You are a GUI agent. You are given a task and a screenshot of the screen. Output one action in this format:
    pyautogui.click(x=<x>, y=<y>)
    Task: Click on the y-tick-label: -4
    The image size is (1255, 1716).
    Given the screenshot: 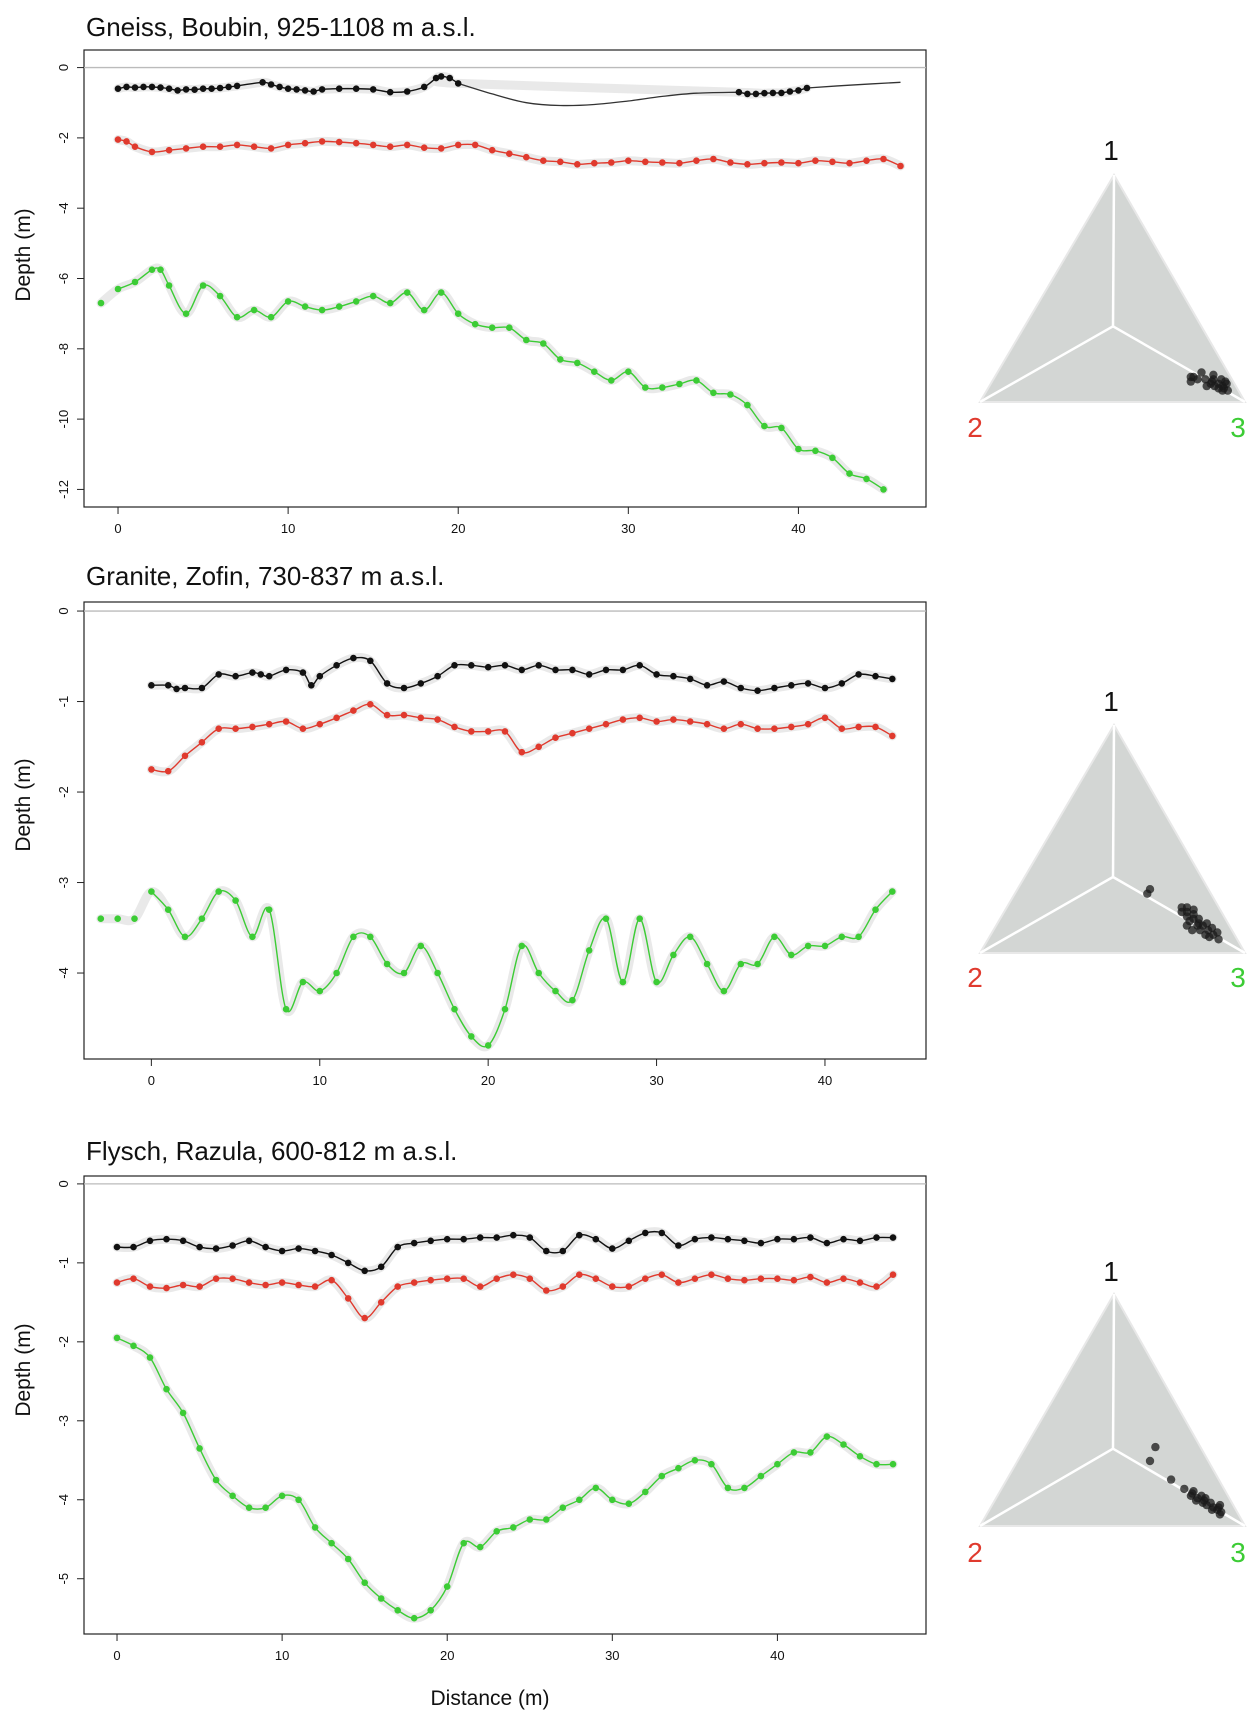 What is the action you would take?
    pyautogui.click(x=63, y=1500)
    